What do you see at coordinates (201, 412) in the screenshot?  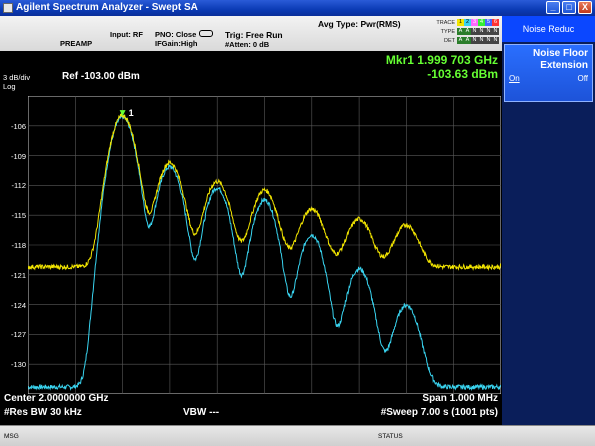 I see `vbw: VBW ---` at bounding box center [201, 412].